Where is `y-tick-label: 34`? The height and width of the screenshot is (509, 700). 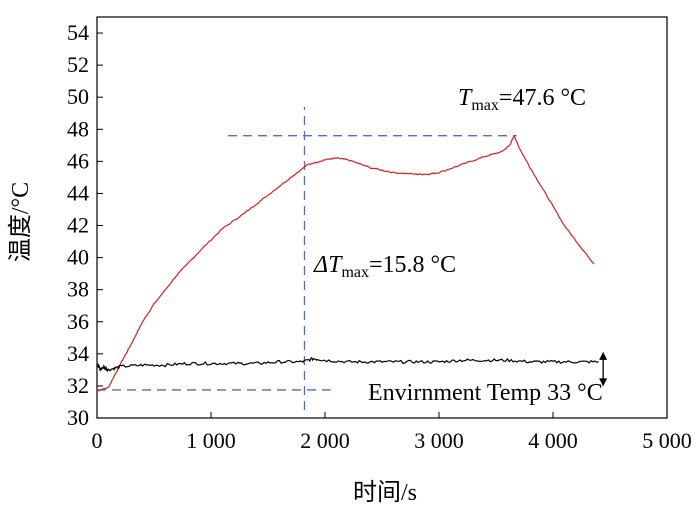 y-tick-label: 34 is located at coordinates (78, 353).